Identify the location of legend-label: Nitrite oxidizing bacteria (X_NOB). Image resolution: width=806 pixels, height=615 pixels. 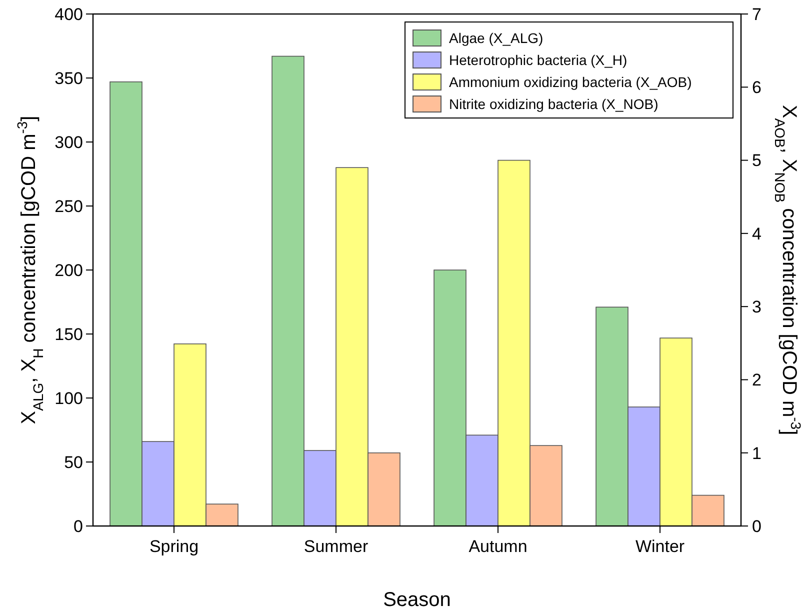
(553, 104).